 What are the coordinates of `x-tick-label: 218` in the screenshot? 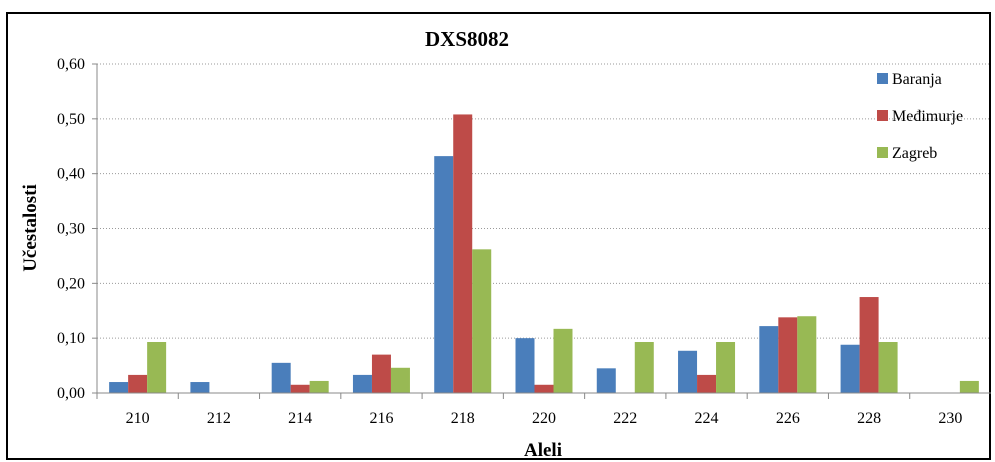 It's located at (463, 418).